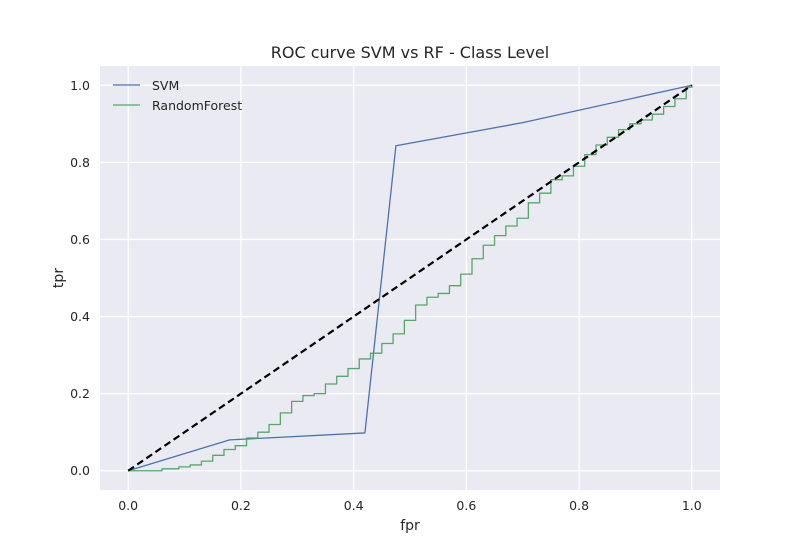 The image size is (800, 550). I want to click on x-tick-label: 1.0, so click(692, 505).